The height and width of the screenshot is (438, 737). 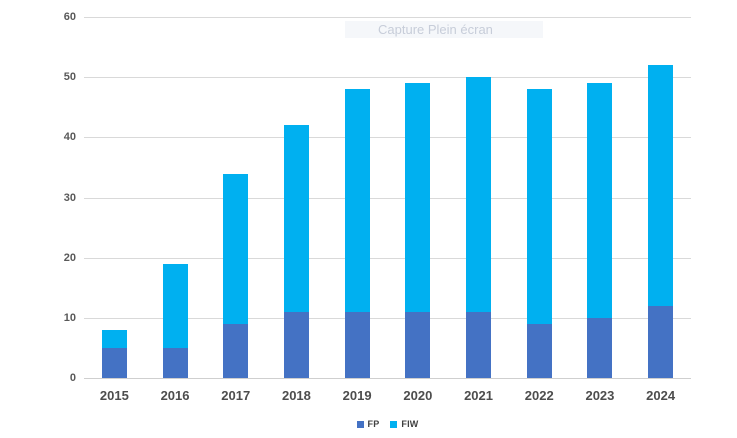 What do you see at coordinates (539, 206) in the screenshot?
I see `bar-segment-fiw-2022` at bounding box center [539, 206].